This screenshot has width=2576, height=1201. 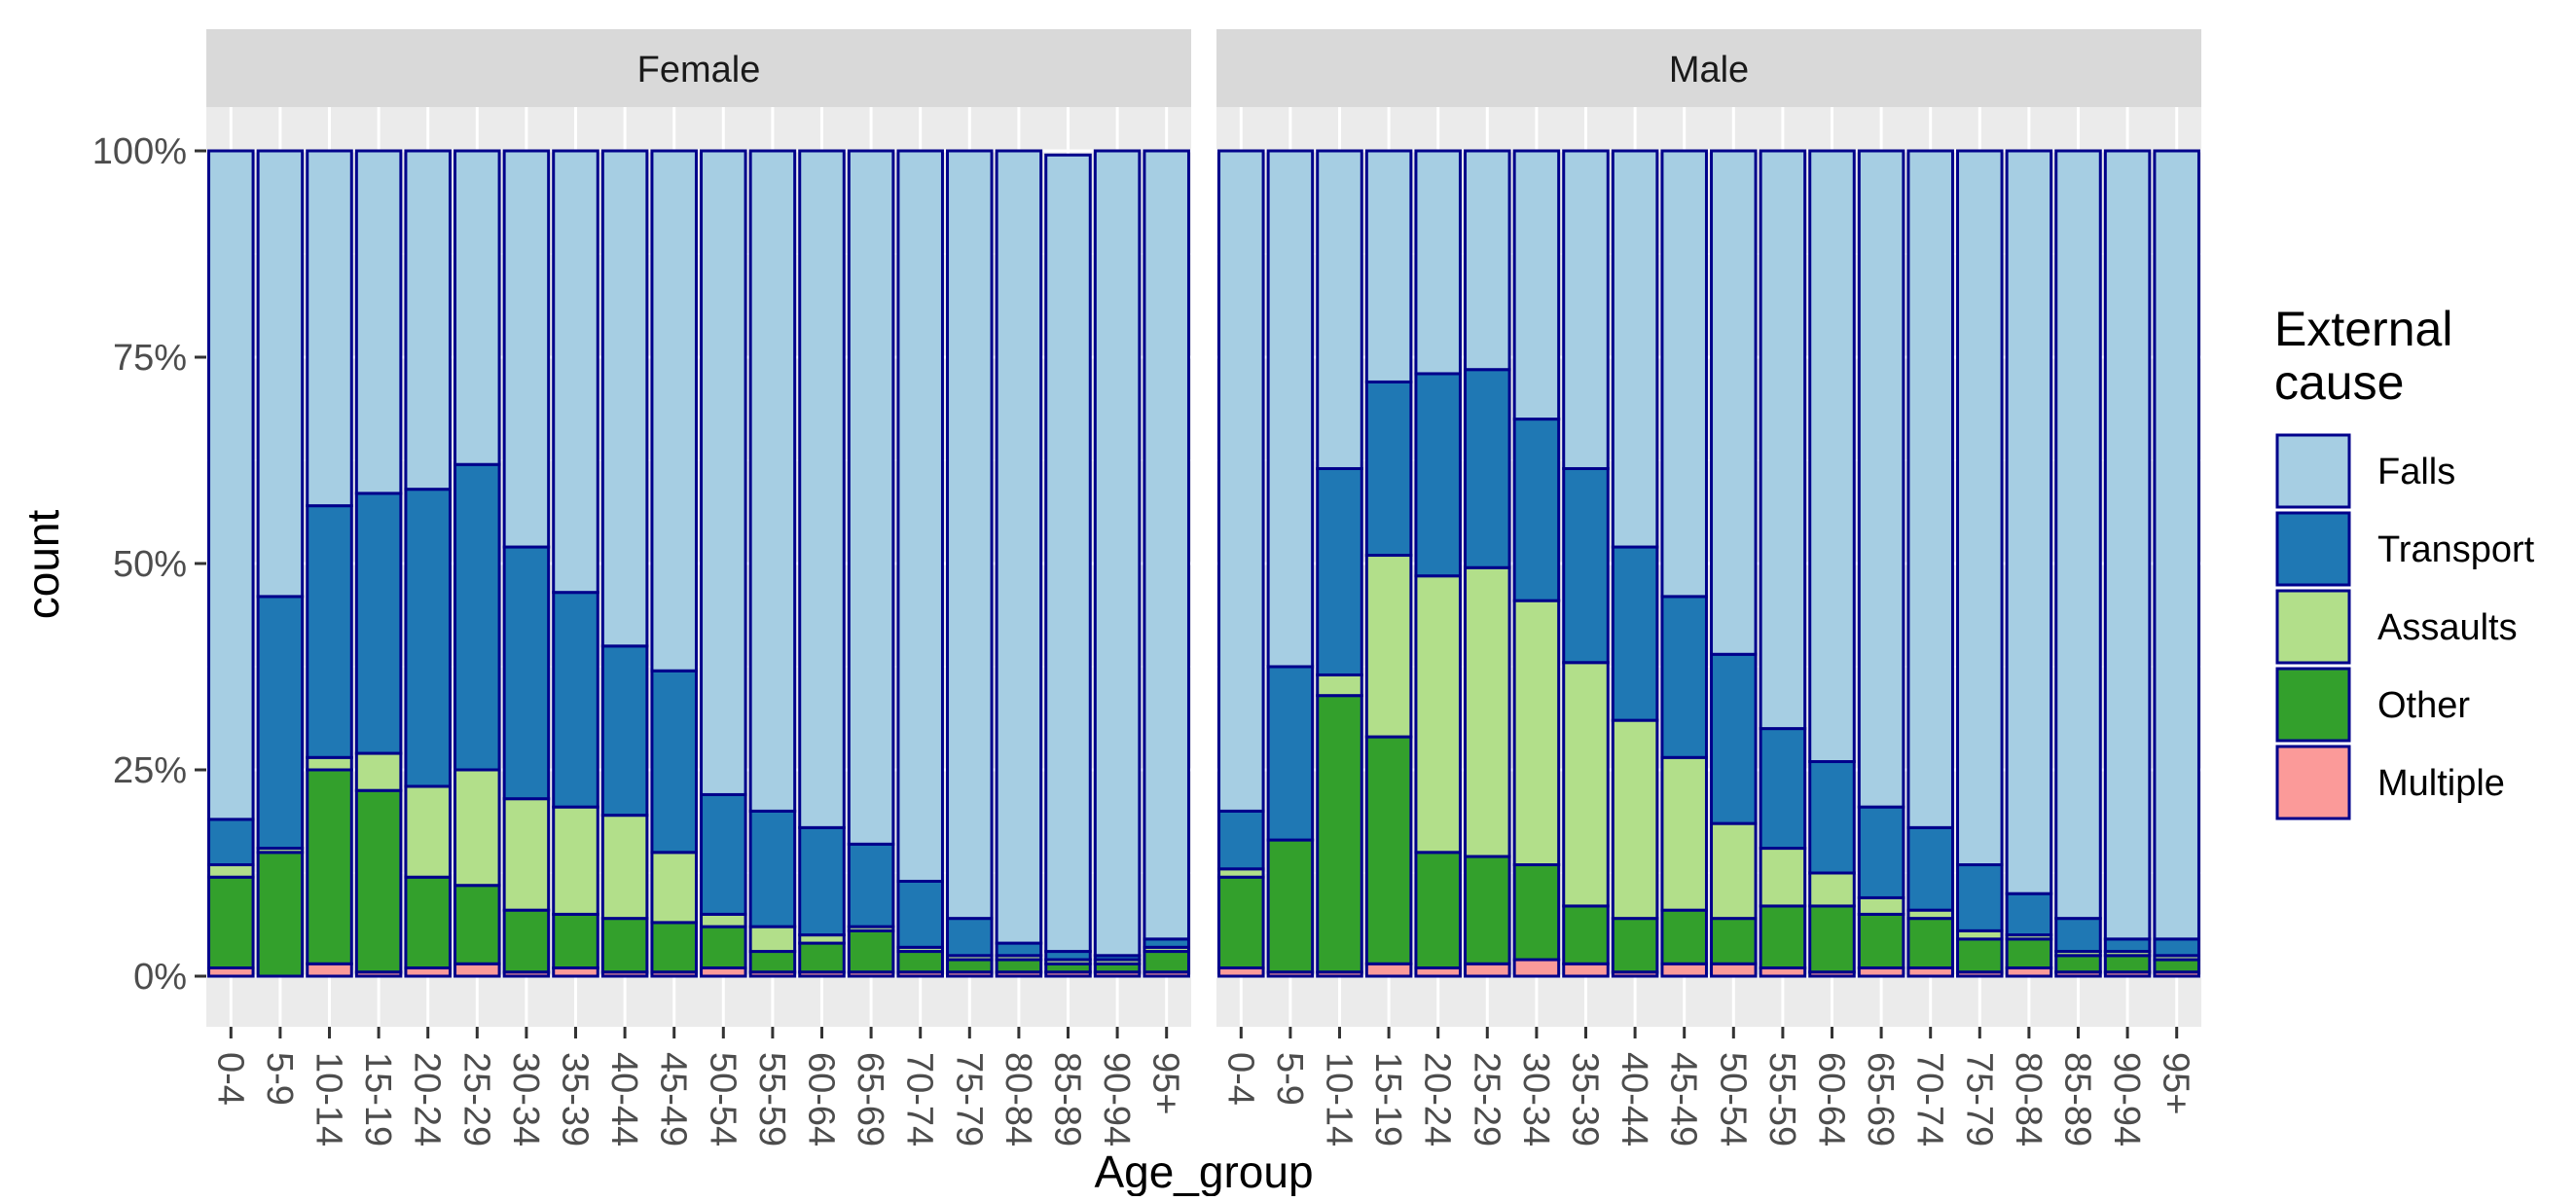 What do you see at coordinates (1486, 1099) in the screenshot?
I see `x-tick-label: 25-29` at bounding box center [1486, 1099].